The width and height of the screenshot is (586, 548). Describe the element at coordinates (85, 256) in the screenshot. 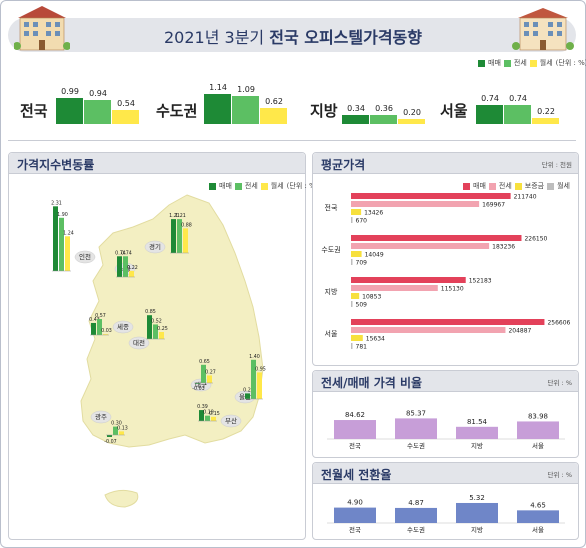

I see `map-region-label-0: 인천` at that location.